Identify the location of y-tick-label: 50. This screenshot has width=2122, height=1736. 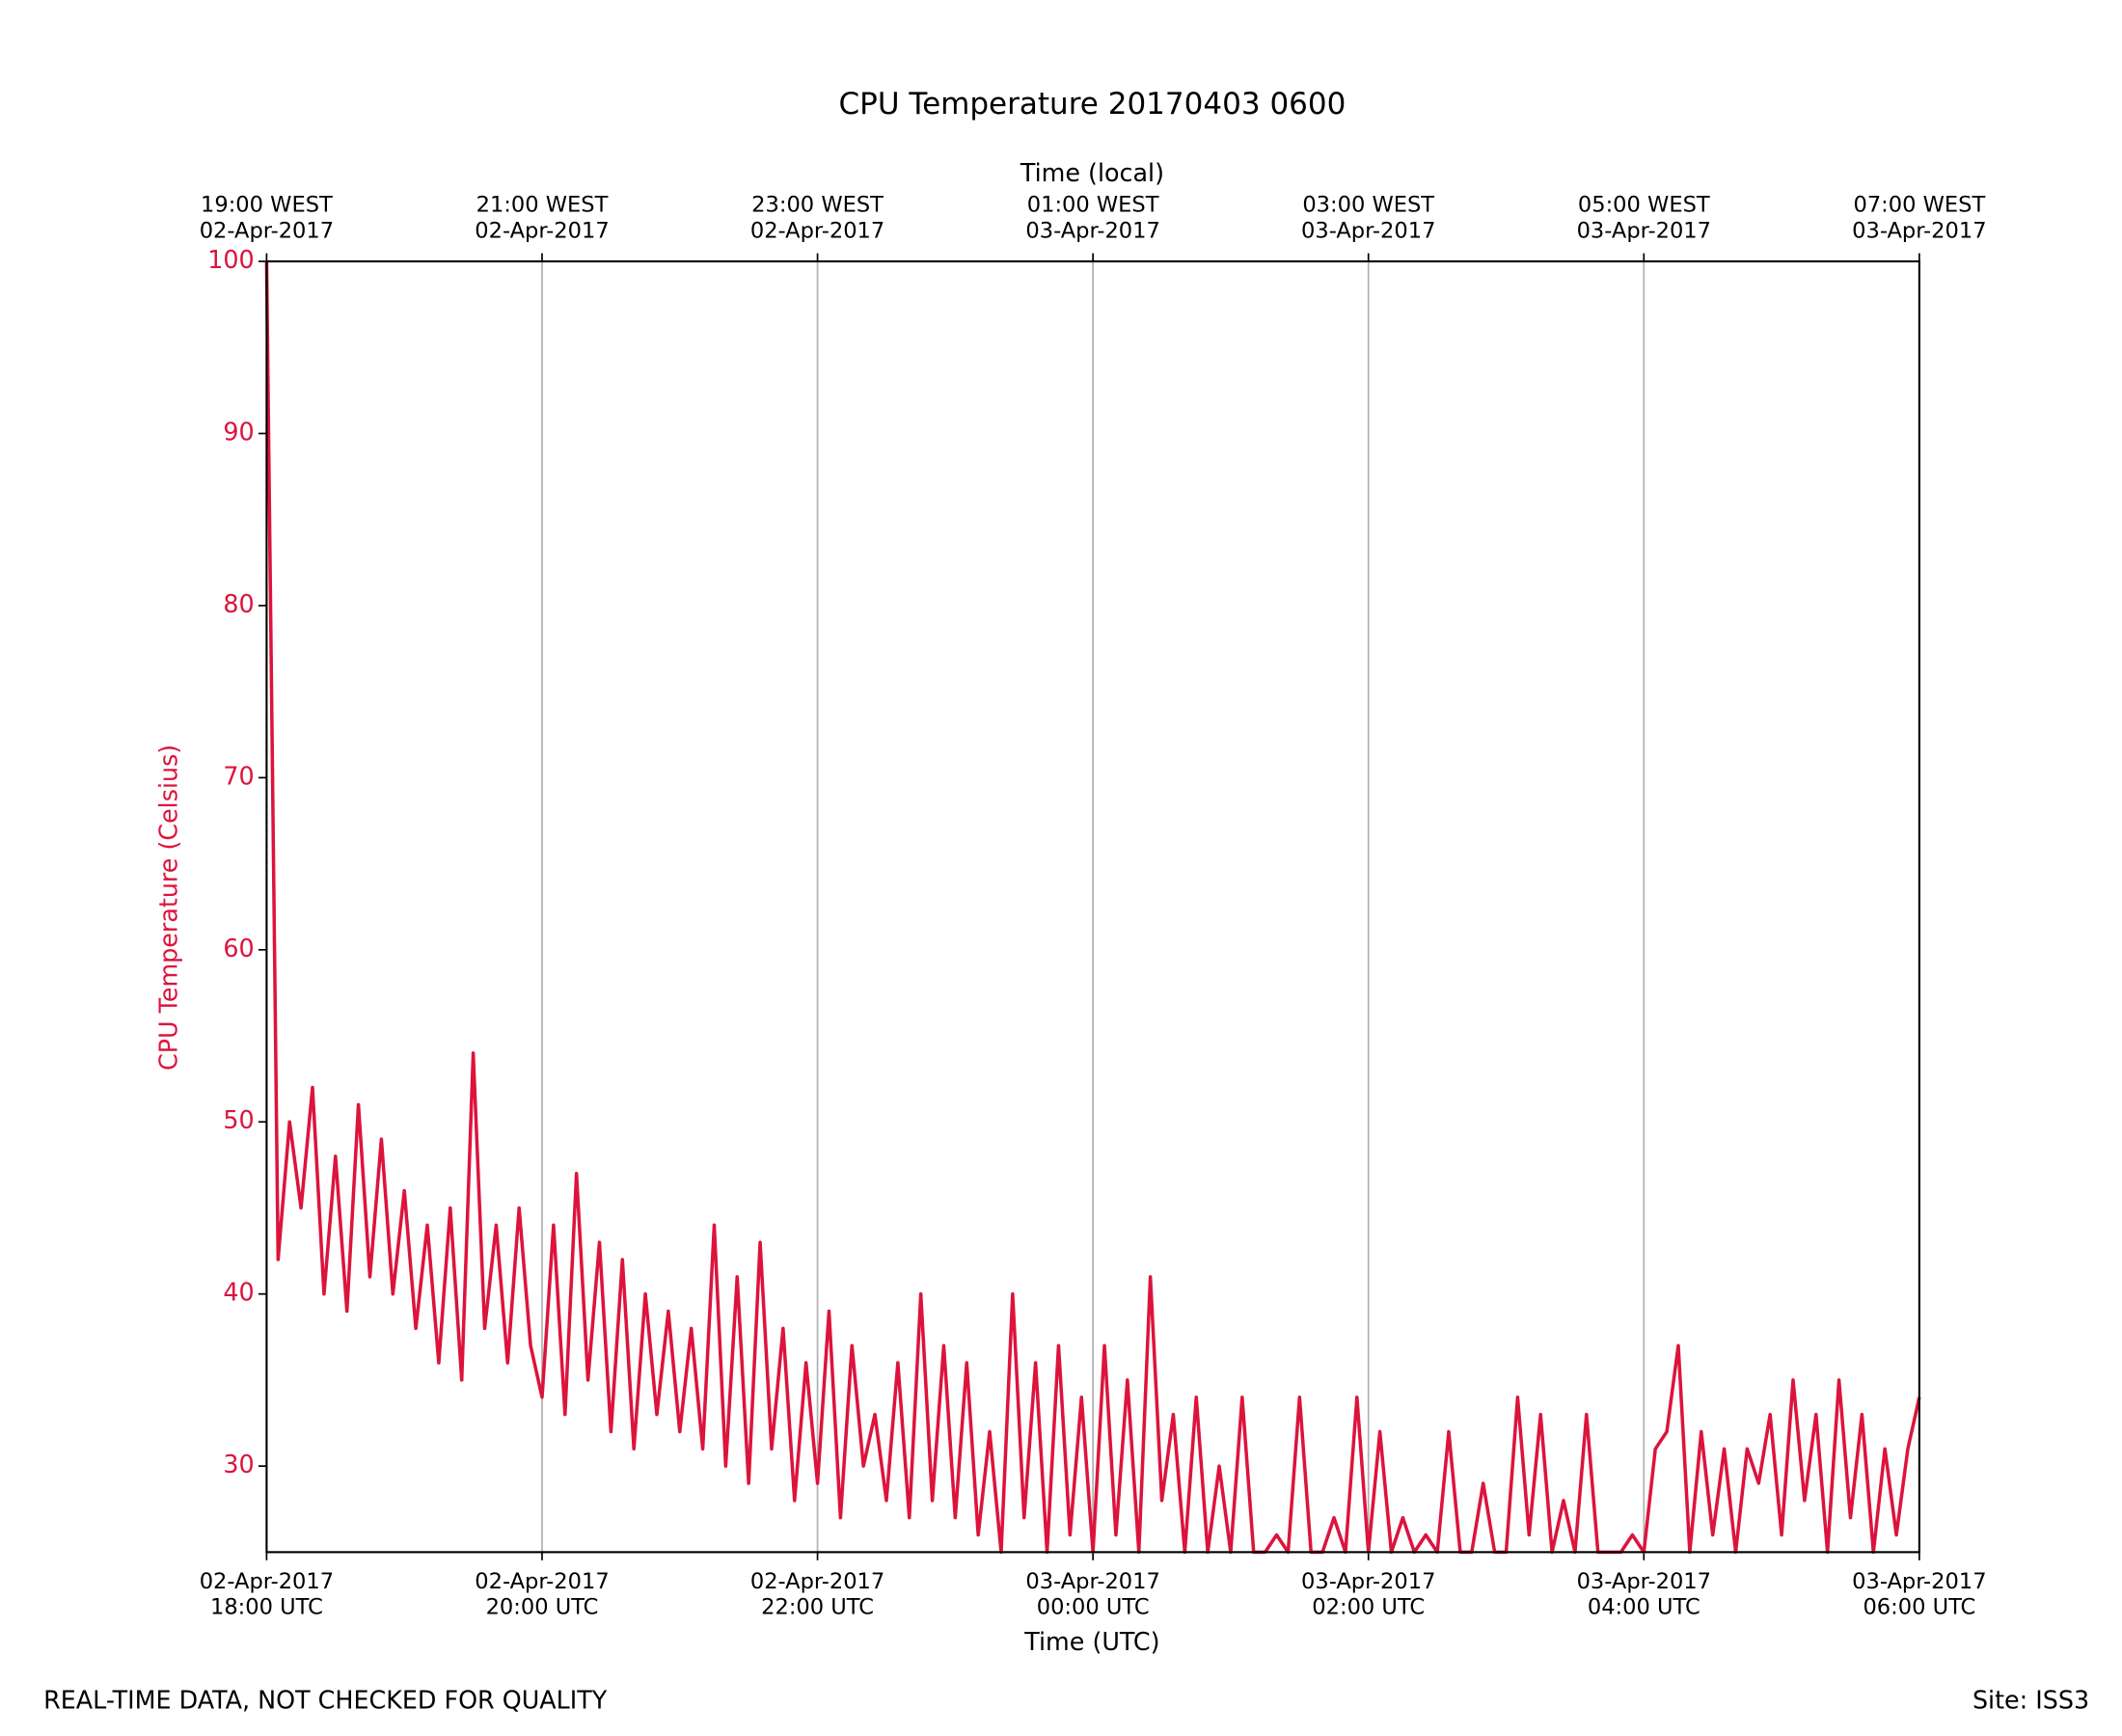
(239, 1119).